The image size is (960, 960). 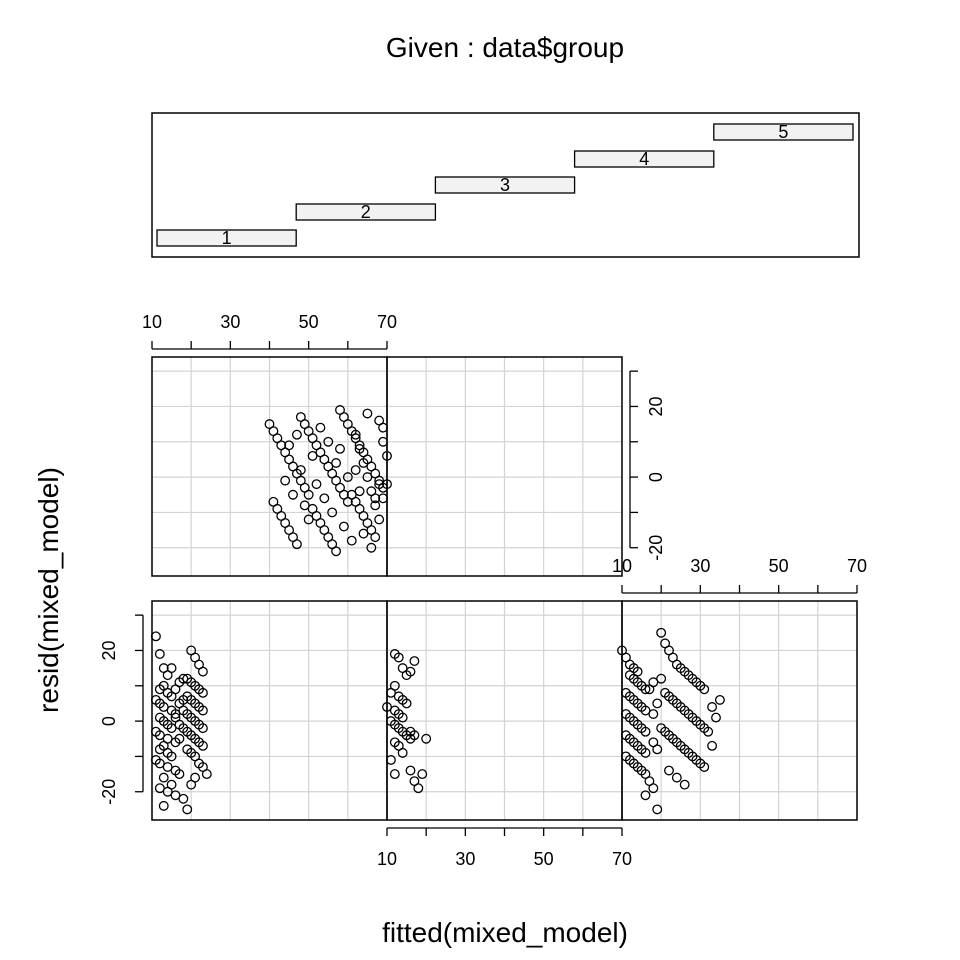 What do you see at coordinates (739, 710) in the screenshot?
I see `panel-frame` at bounding box center [739, 710].